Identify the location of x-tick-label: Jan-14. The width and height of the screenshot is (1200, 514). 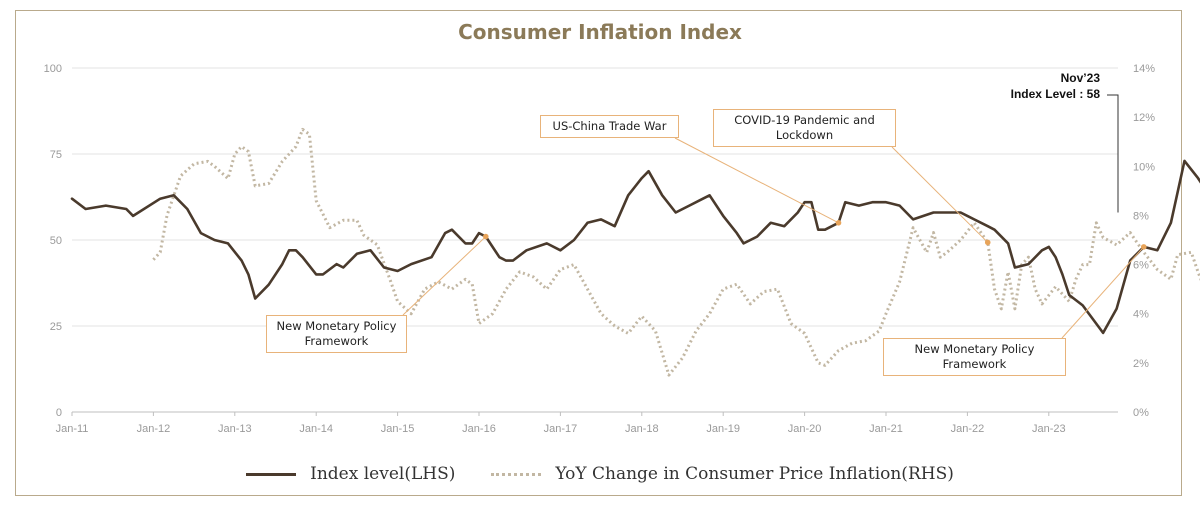
(316, 429).